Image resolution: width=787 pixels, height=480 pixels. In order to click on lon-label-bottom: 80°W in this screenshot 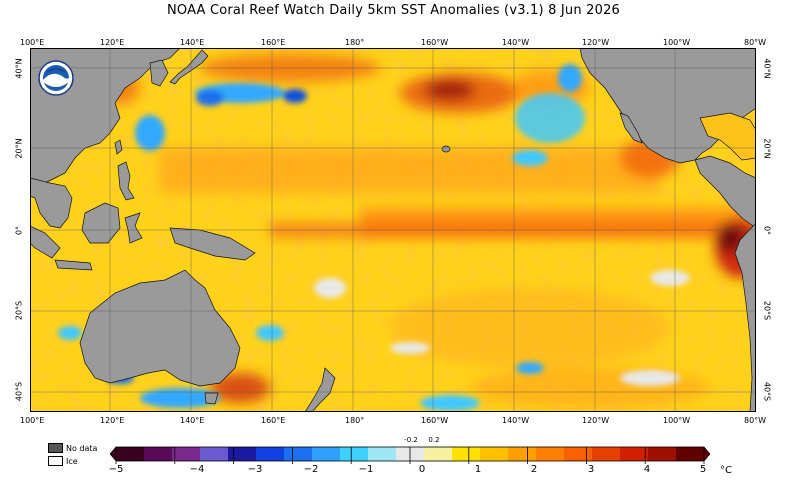, I will do `click(755, 420)`.